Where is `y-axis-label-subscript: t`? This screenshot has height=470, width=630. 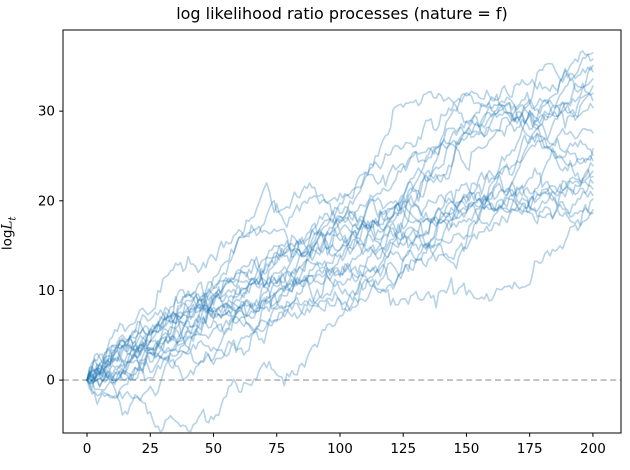
y-axis-label-subscript: t is located at coordinates (13, 218).